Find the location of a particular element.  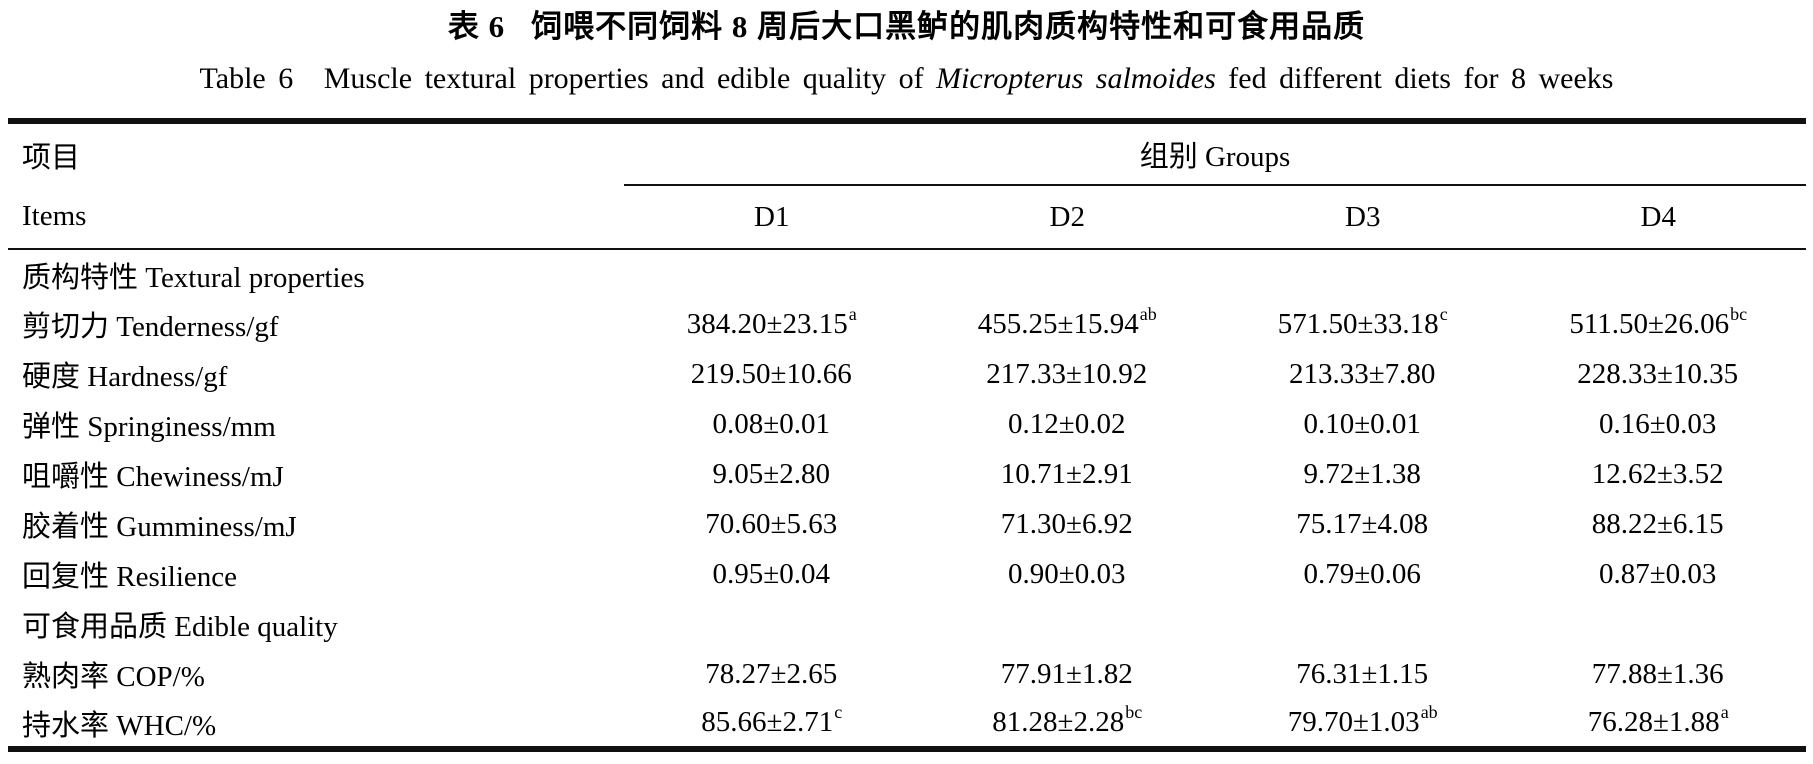

row-label: 熟肉率 COP/% is located at coordinates (113, 677).